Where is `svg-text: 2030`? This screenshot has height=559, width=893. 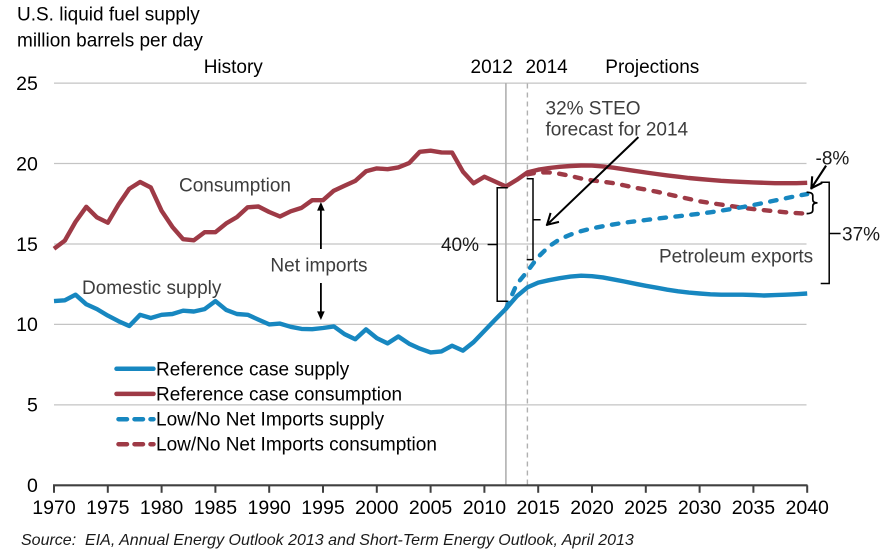
svg-text: 2030 is located at coordinates (700, 508).